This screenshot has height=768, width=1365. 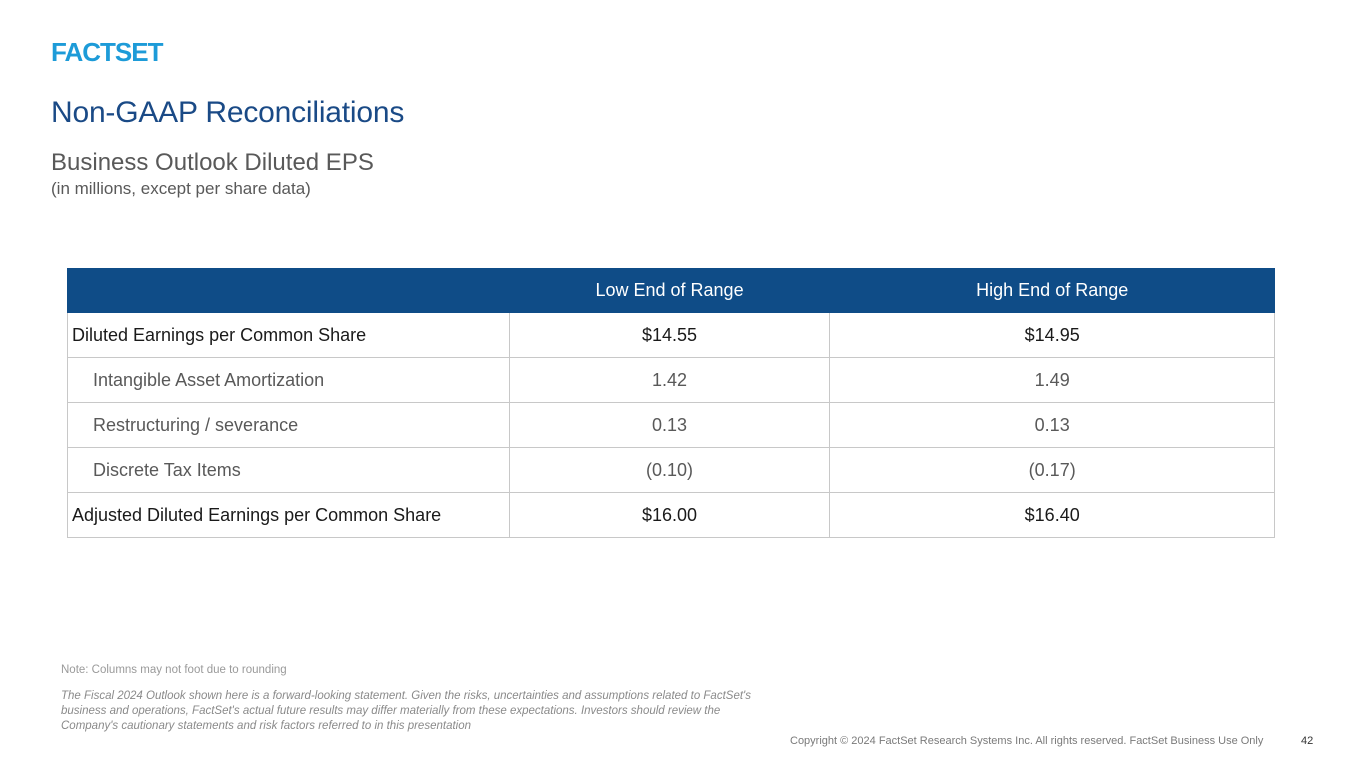 I want to click on column-header-high: High End of Range, so click(x=1052, y=290).